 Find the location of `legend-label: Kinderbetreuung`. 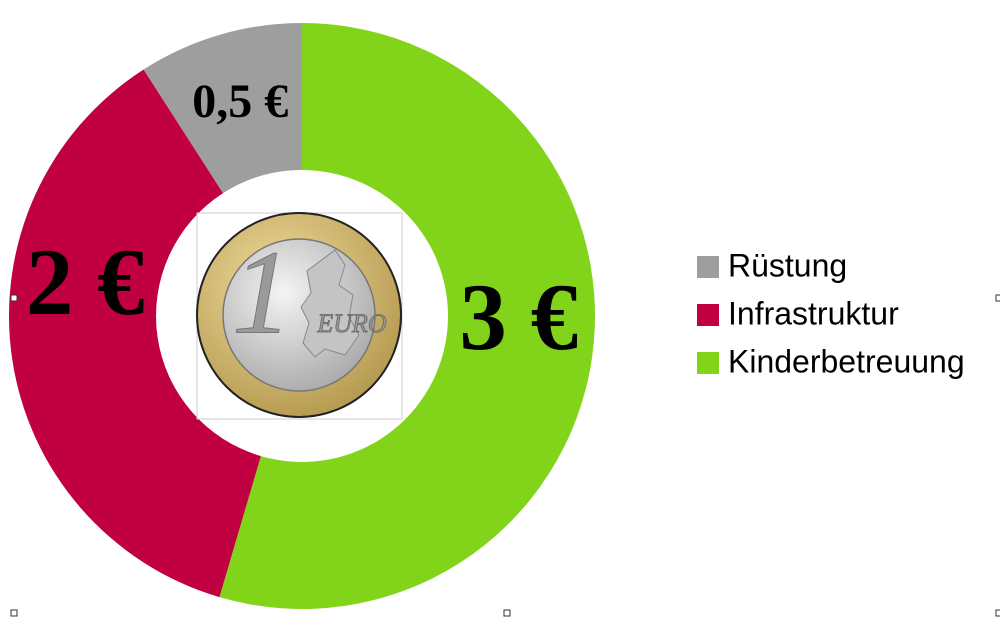

legend-label: Kinderbetreuung is located at coordinates (846, 361).